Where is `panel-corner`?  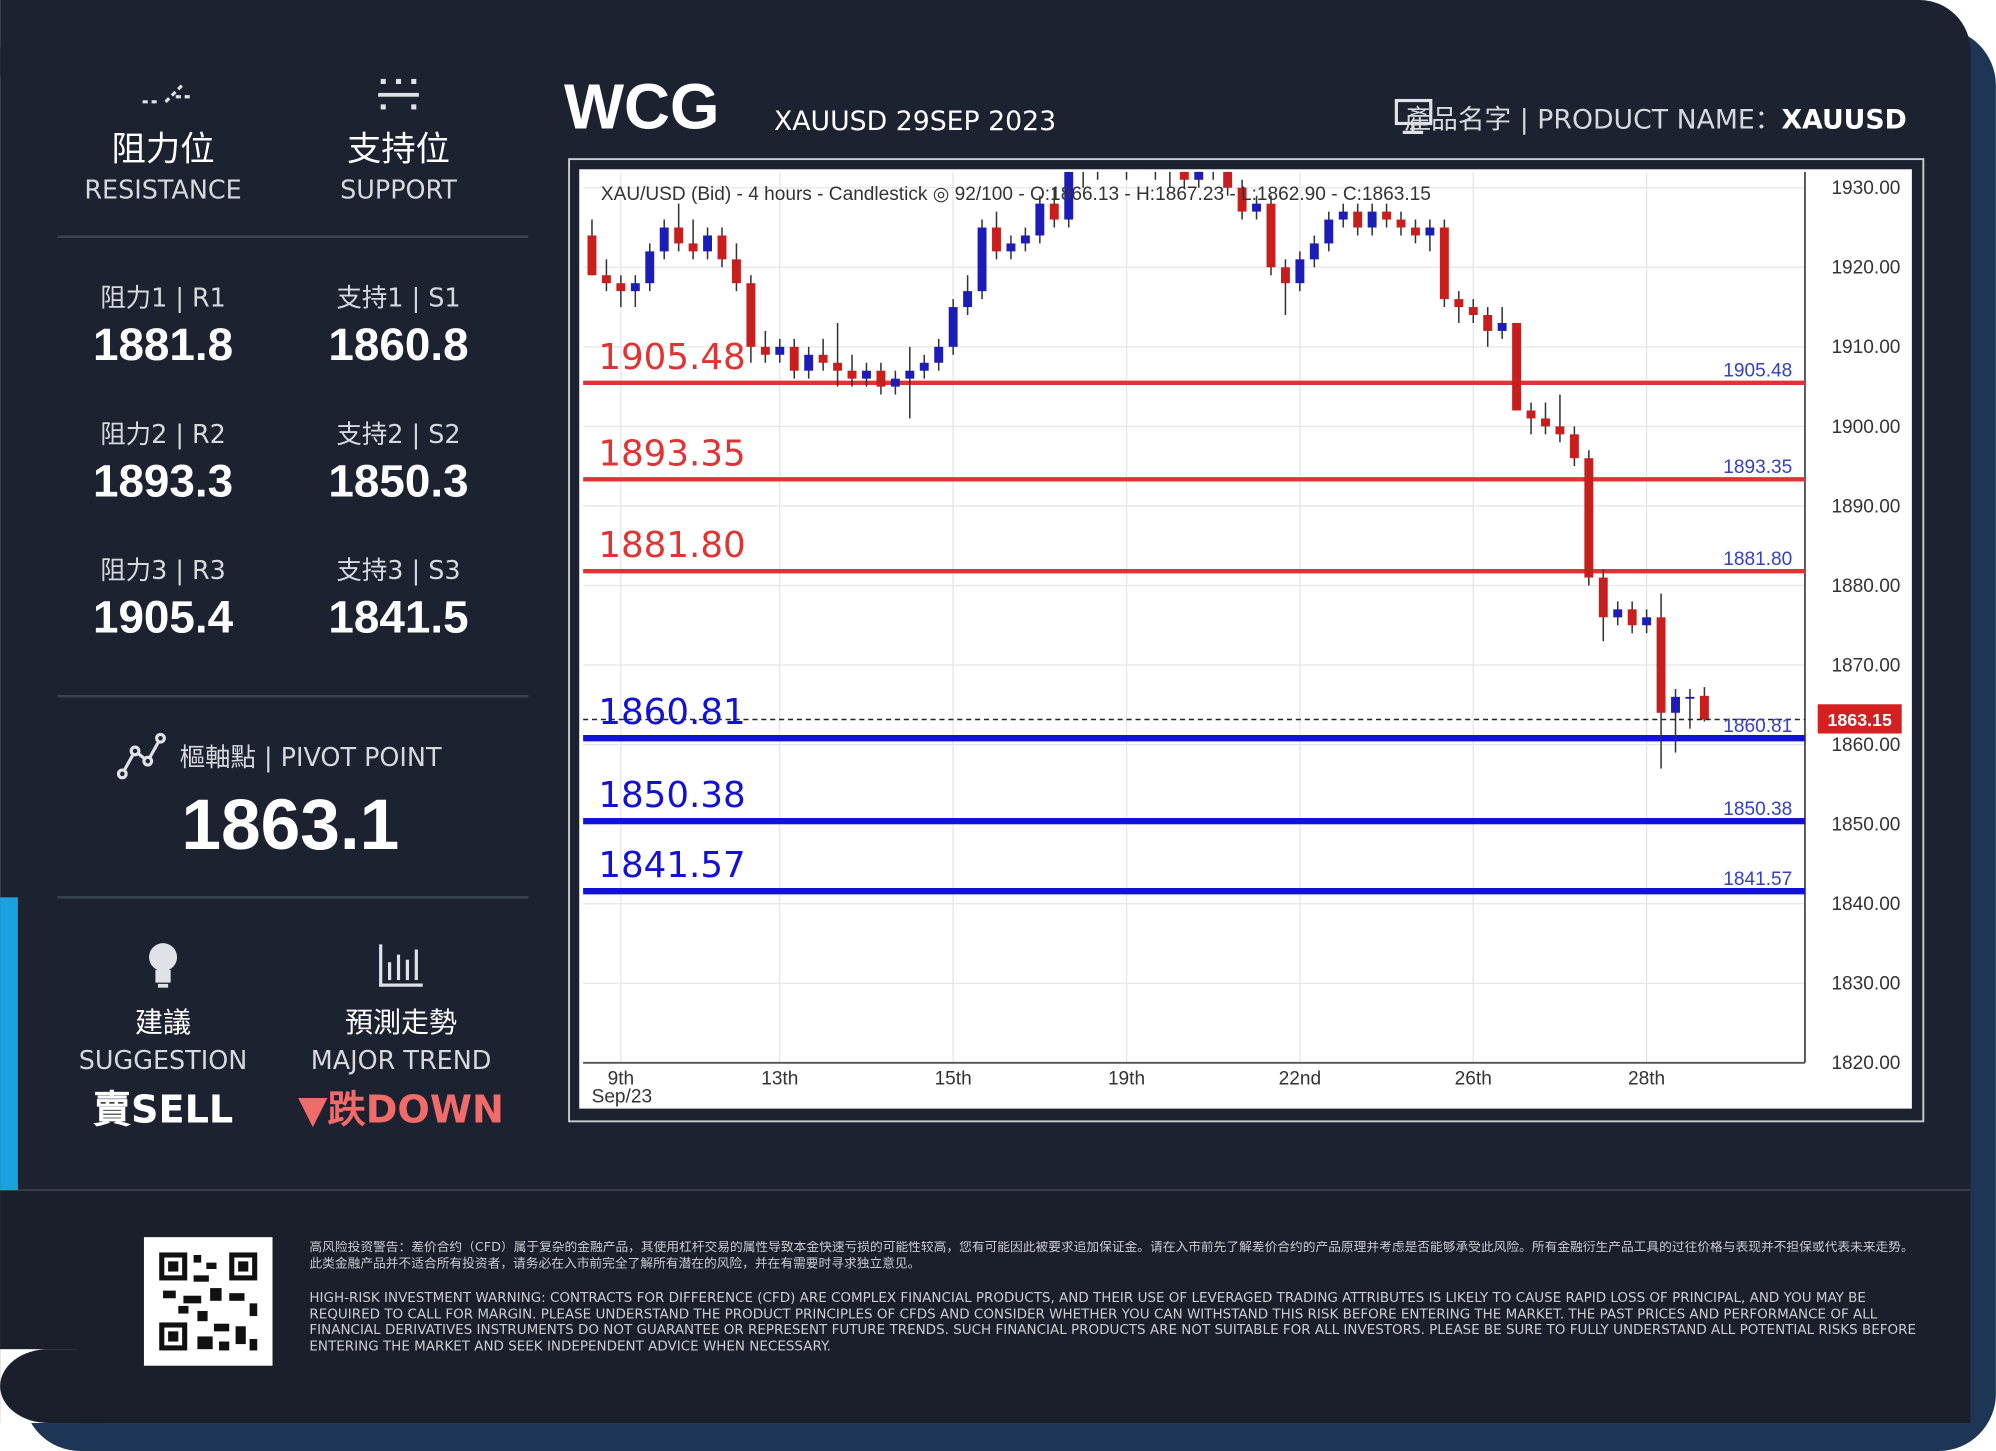 panel-corner is located at coordinates (38, 38).